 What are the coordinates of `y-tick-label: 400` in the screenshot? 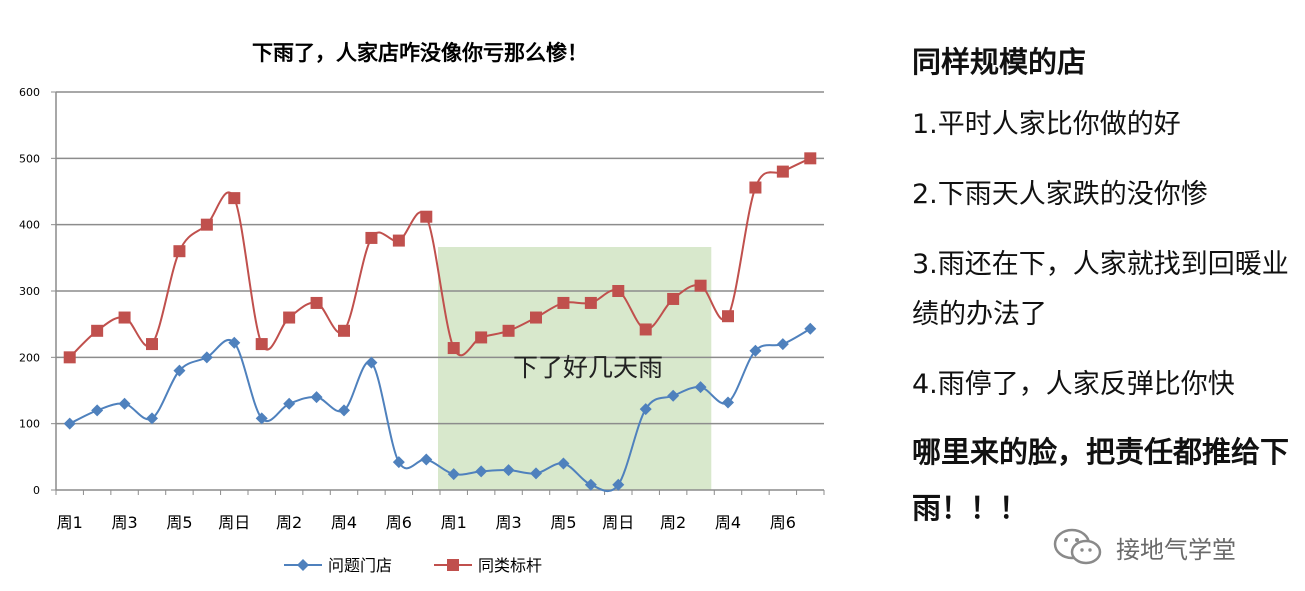 It's located at (29, 225).